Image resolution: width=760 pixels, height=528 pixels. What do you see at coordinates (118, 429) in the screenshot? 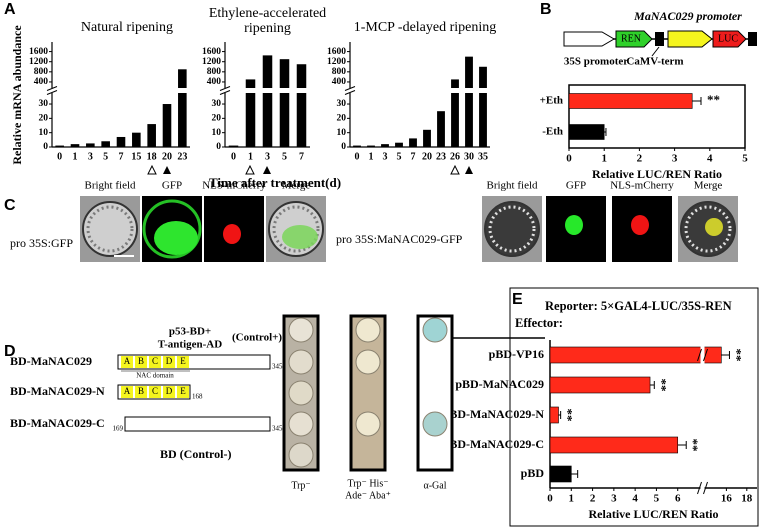
I see `residue-label: 169` at bounding box center [118, 429].